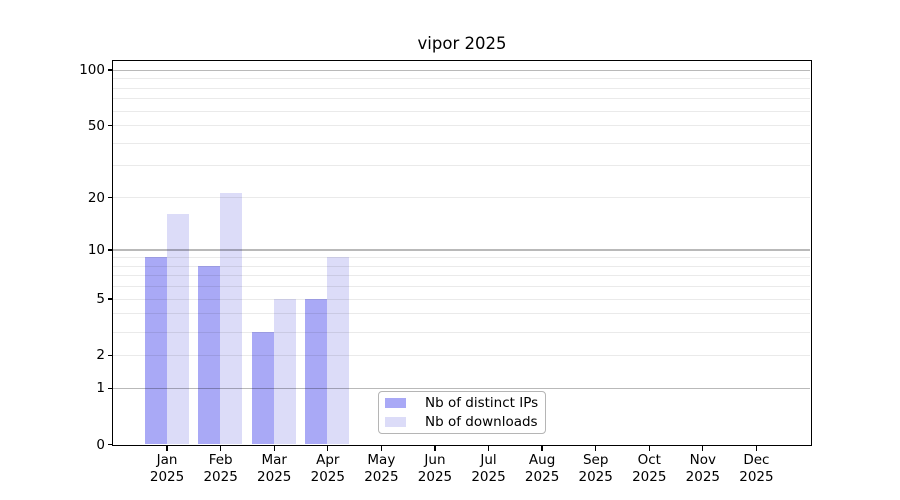  Describe the element at coordinates (100, 388) in the screenshot. I see `y-tick-label-1: 1` at that location.